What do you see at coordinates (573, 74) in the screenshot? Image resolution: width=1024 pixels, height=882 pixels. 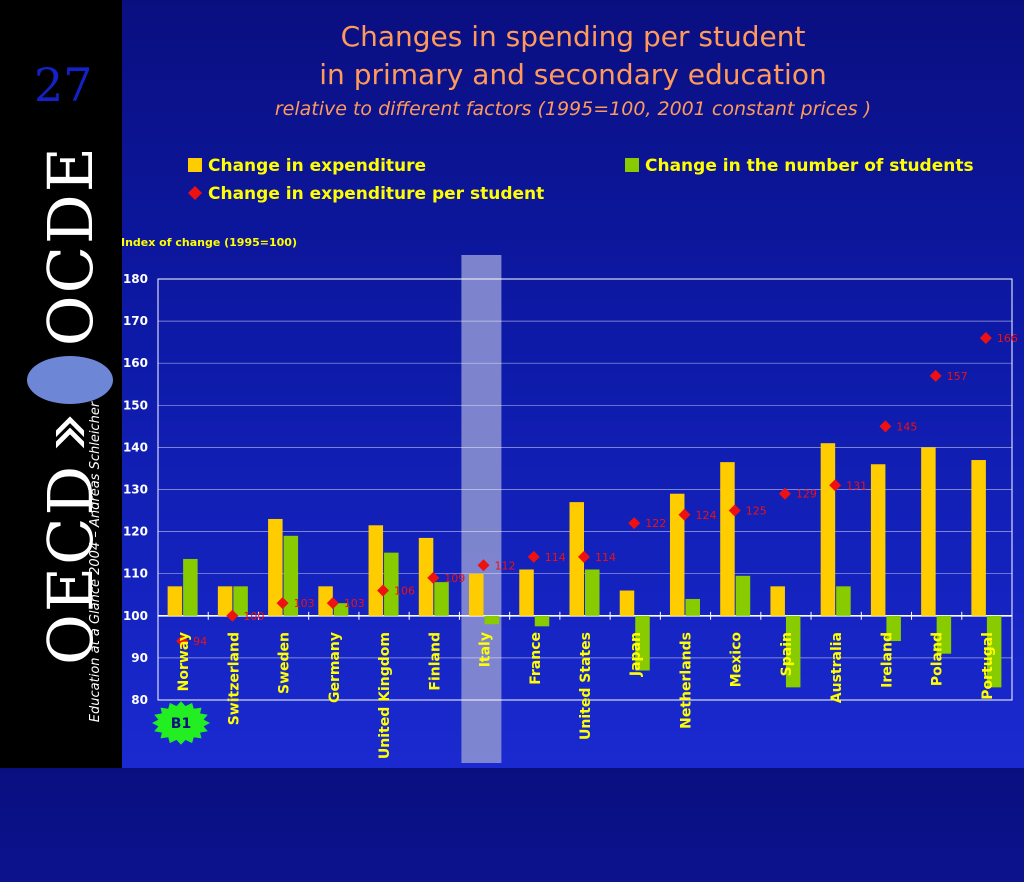 I see `chart-title-line2: in primary and secondary education` at bounding box center [573, 74].